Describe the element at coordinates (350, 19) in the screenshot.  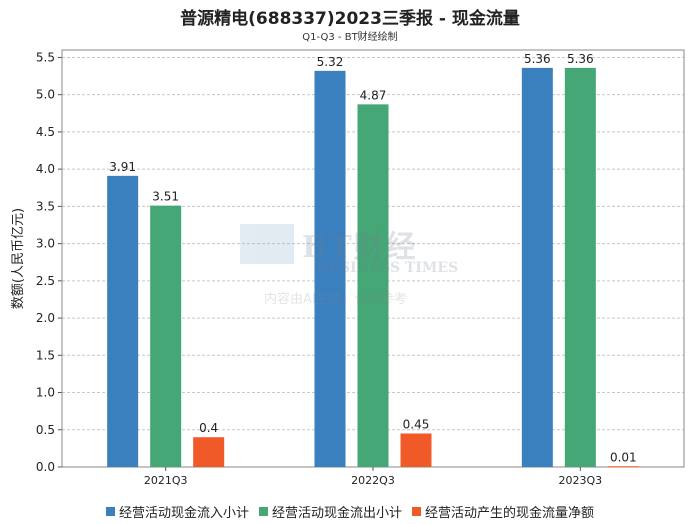
I see `chart-title: 普源精电(688337)2023三季报 - 现金流量` at that location.